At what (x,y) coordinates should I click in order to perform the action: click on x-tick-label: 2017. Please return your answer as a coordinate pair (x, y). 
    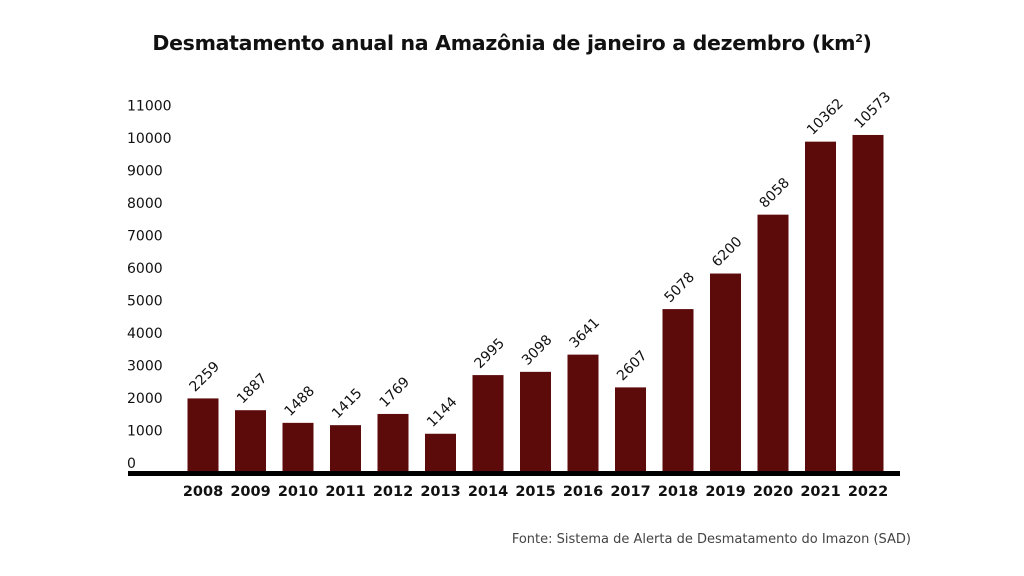
    Looking at the image, I should click on (630, 492).